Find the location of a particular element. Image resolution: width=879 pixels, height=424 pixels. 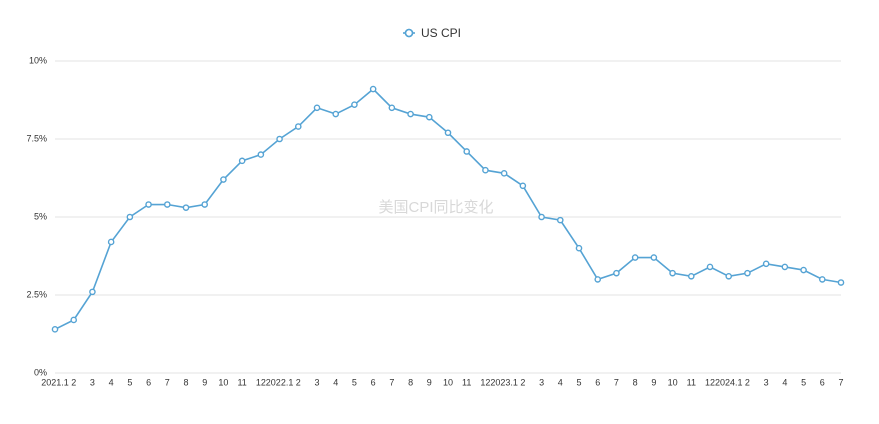

x-tick-label: 2023.1 is located at coordinates (504, 382).